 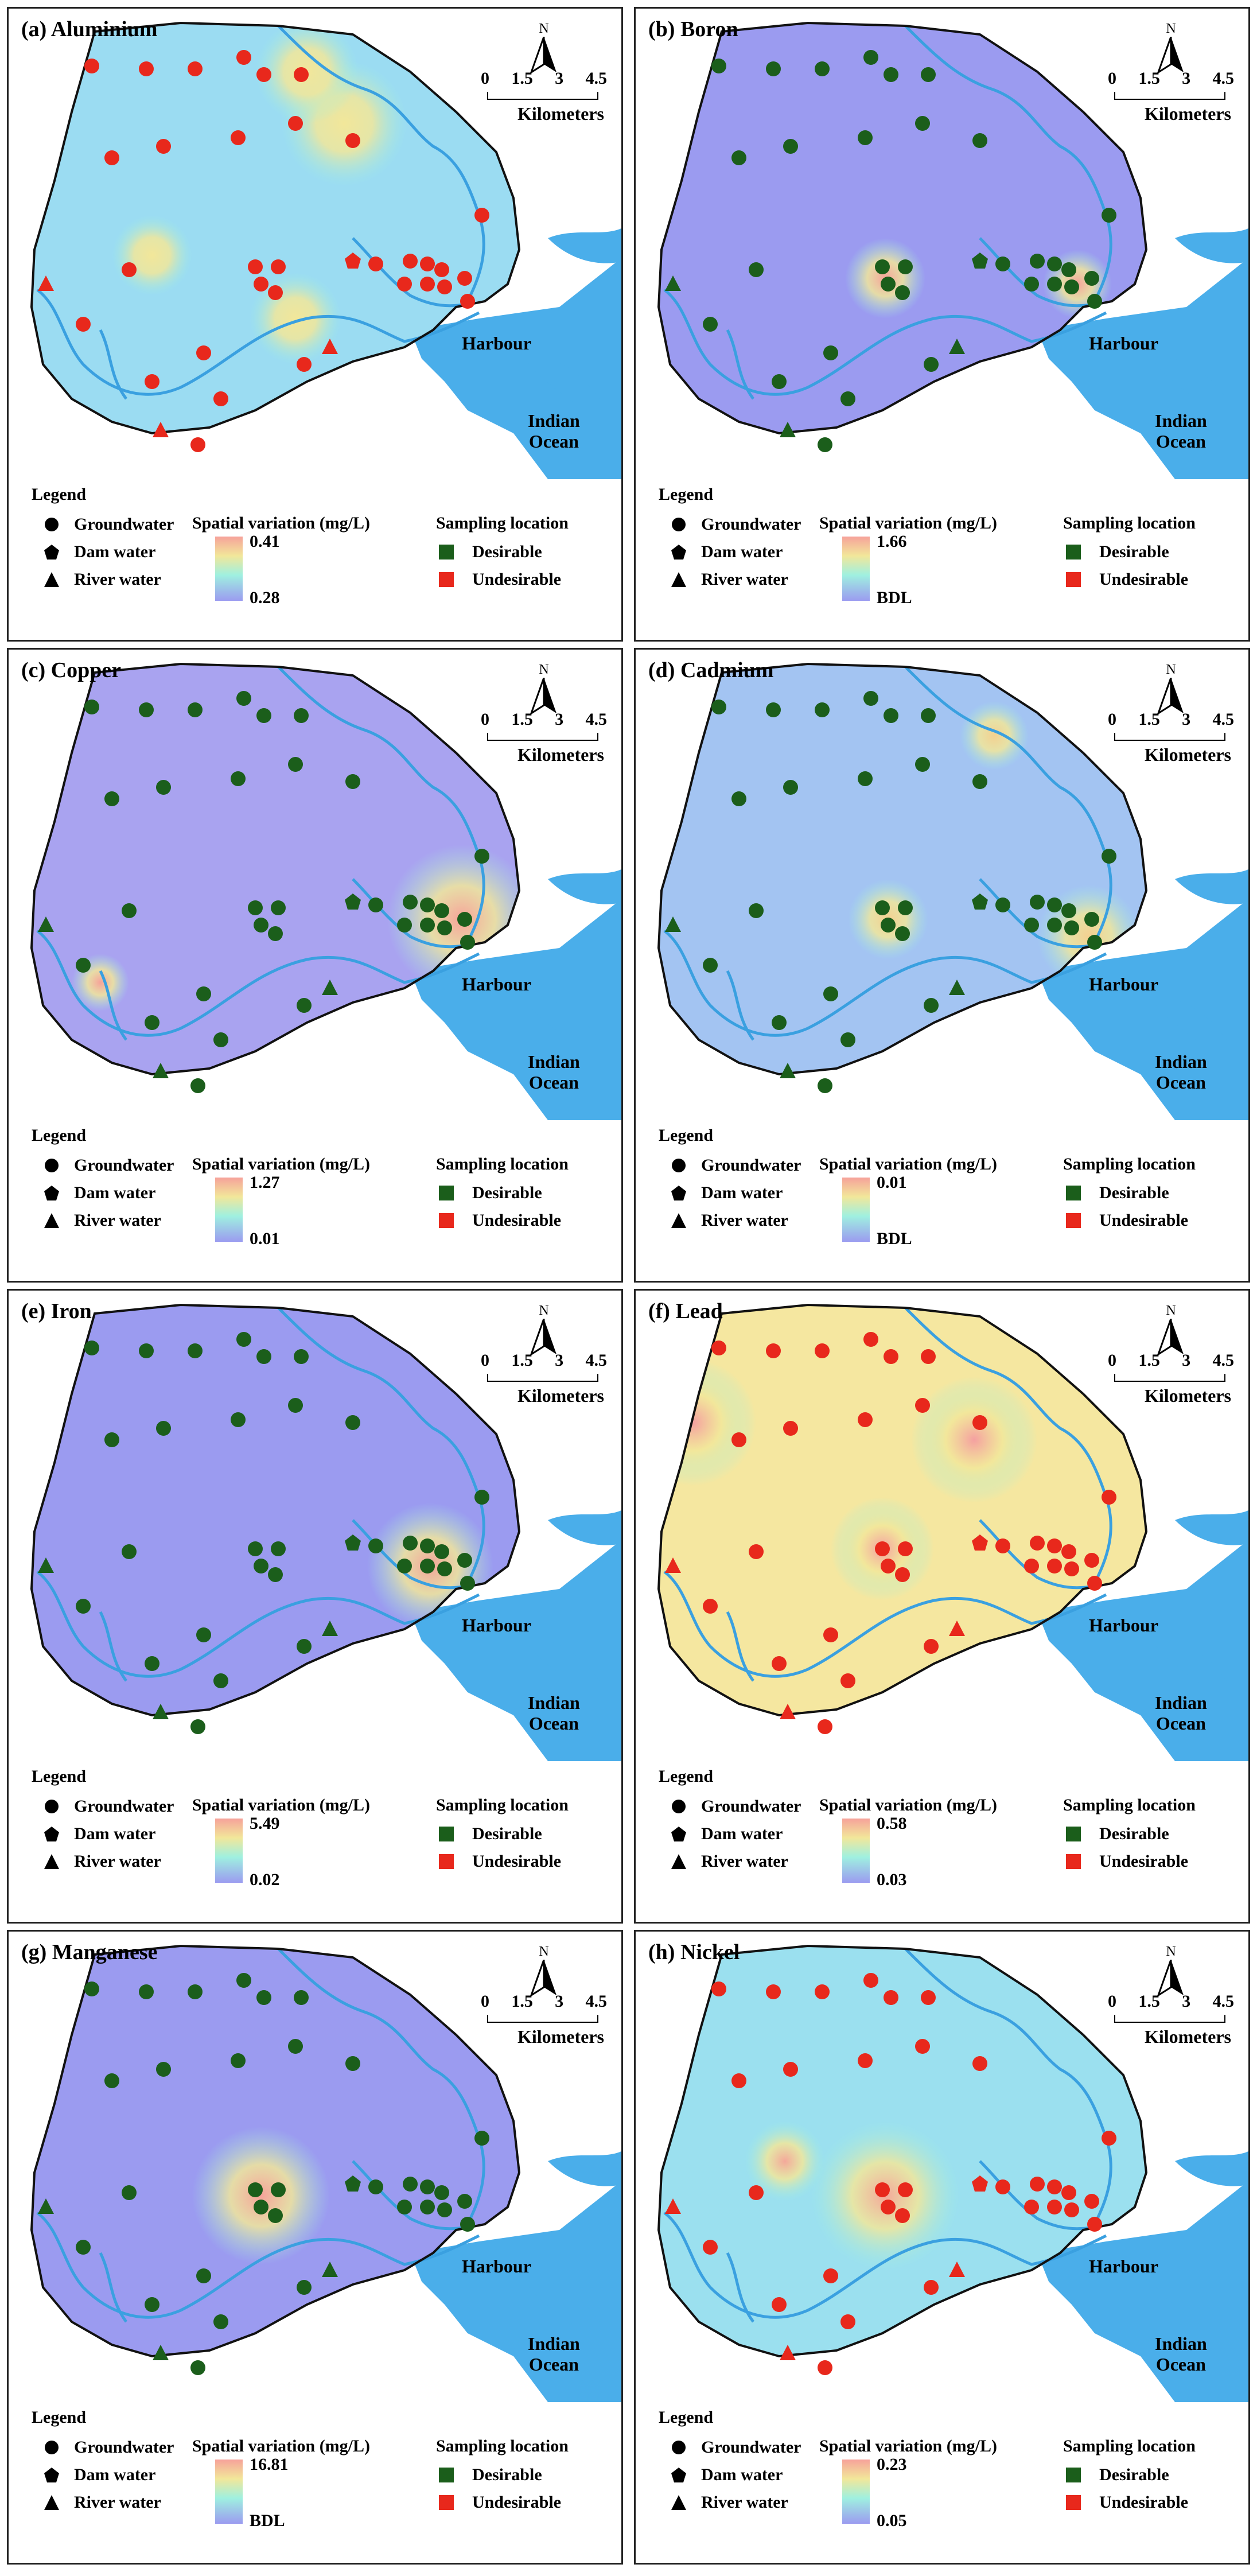 What do you see at coordinates (1171, 2001) in the screenshot?
I see `scale-bar-labels: 0 1.5 3 4.5` at bounding box center [1171, 2001].